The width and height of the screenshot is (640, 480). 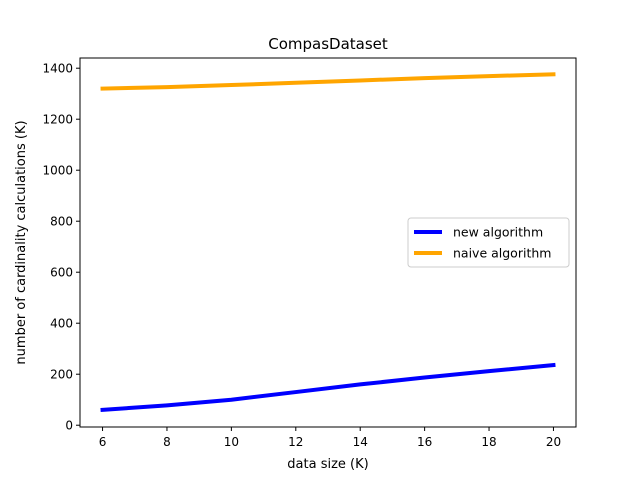 What do you see at coordinates (103, 442) in the screenshot?
I see `x-tick-label: 6` at bounding box center [103, 442].